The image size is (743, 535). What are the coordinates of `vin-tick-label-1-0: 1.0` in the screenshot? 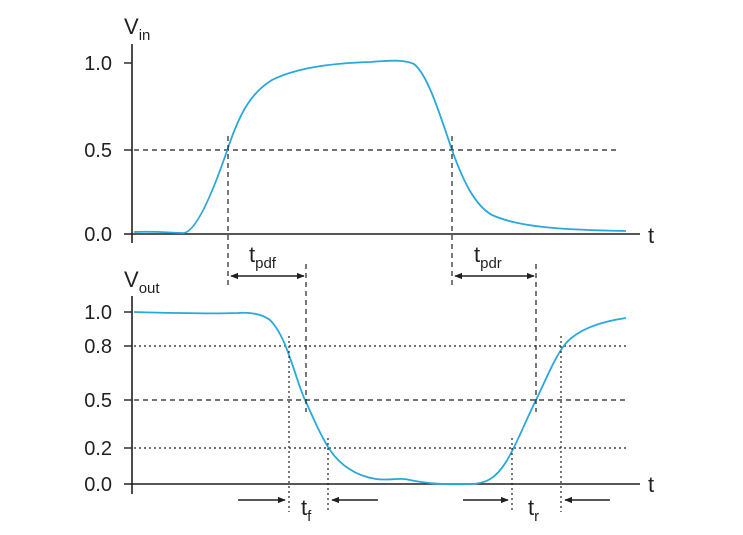 It's located at (98, 64).